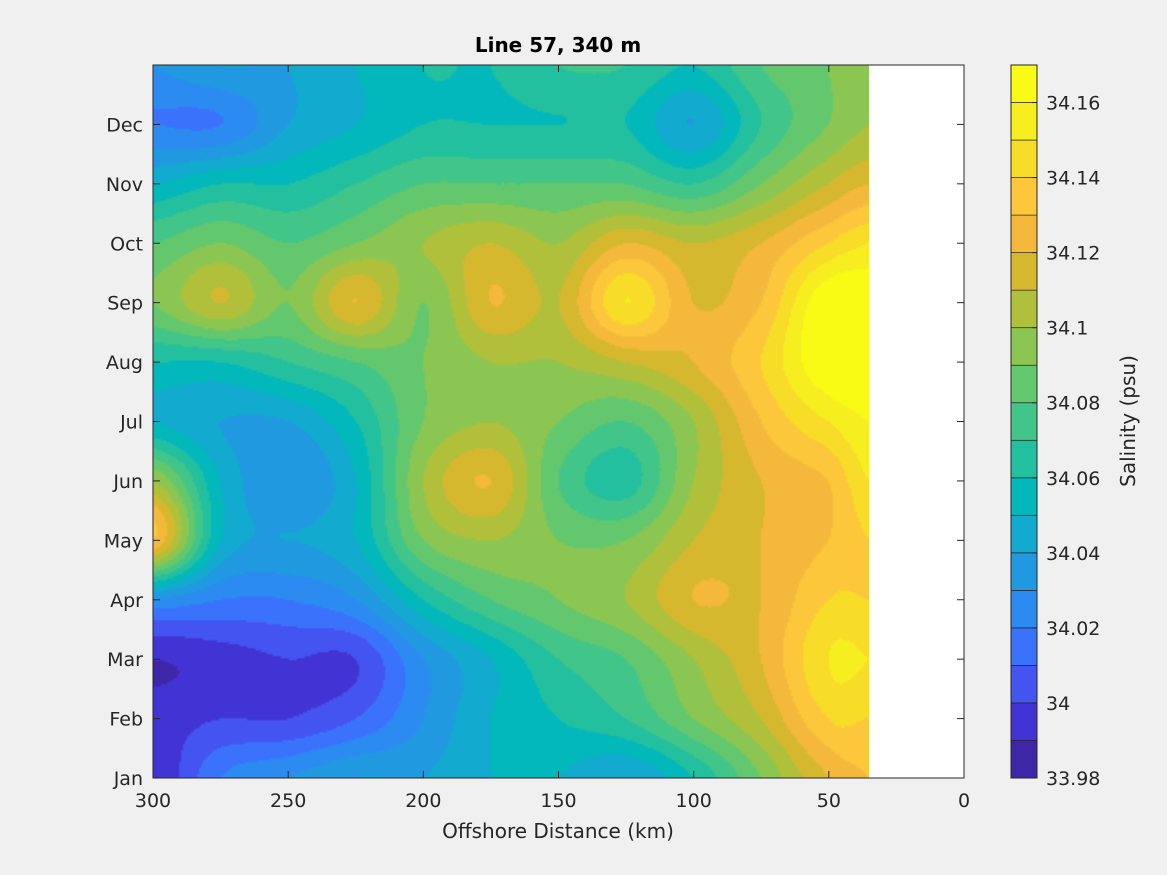 This screenshot has width=1167, height=875. Describe the element at coordinates (126, 244) in the screenshot. I see `y-tick-label: Oct` at that location.